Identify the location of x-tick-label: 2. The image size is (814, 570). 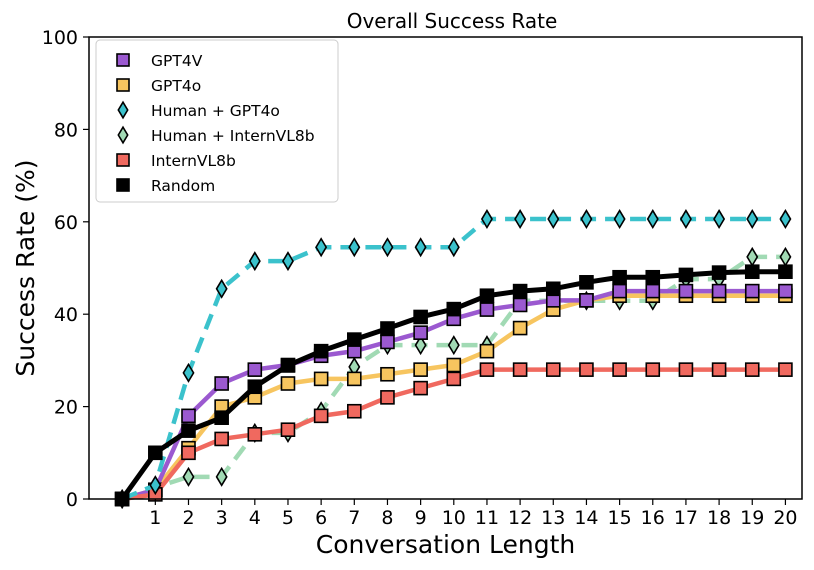
(188, 518).